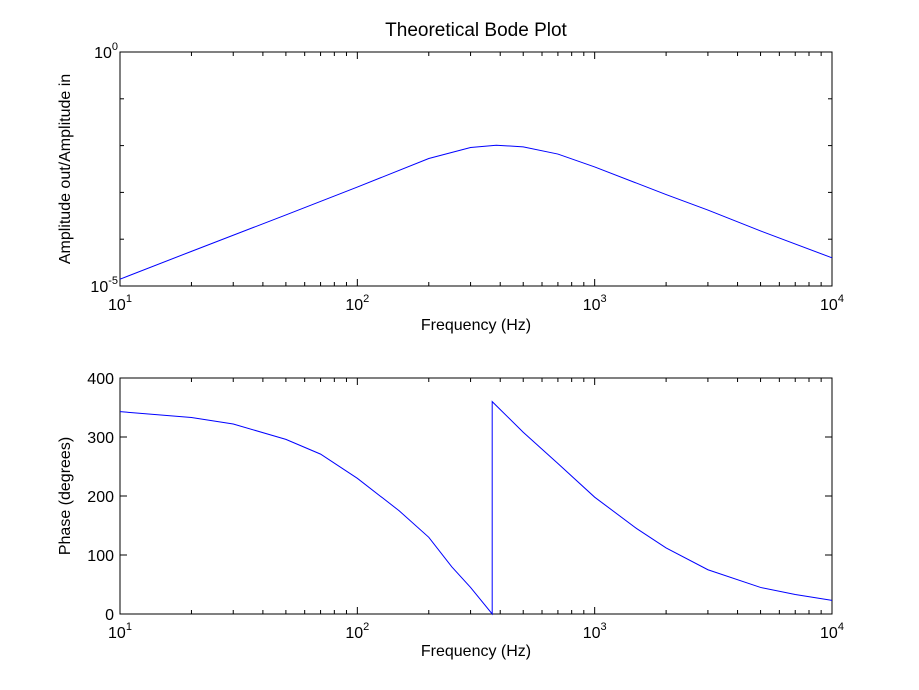 This screenshot has height=690, width=919. What do you see at coordinates (100, 379) in the screenshot?
I see `y-tick-label: 400` at bounding box center [100, 379].